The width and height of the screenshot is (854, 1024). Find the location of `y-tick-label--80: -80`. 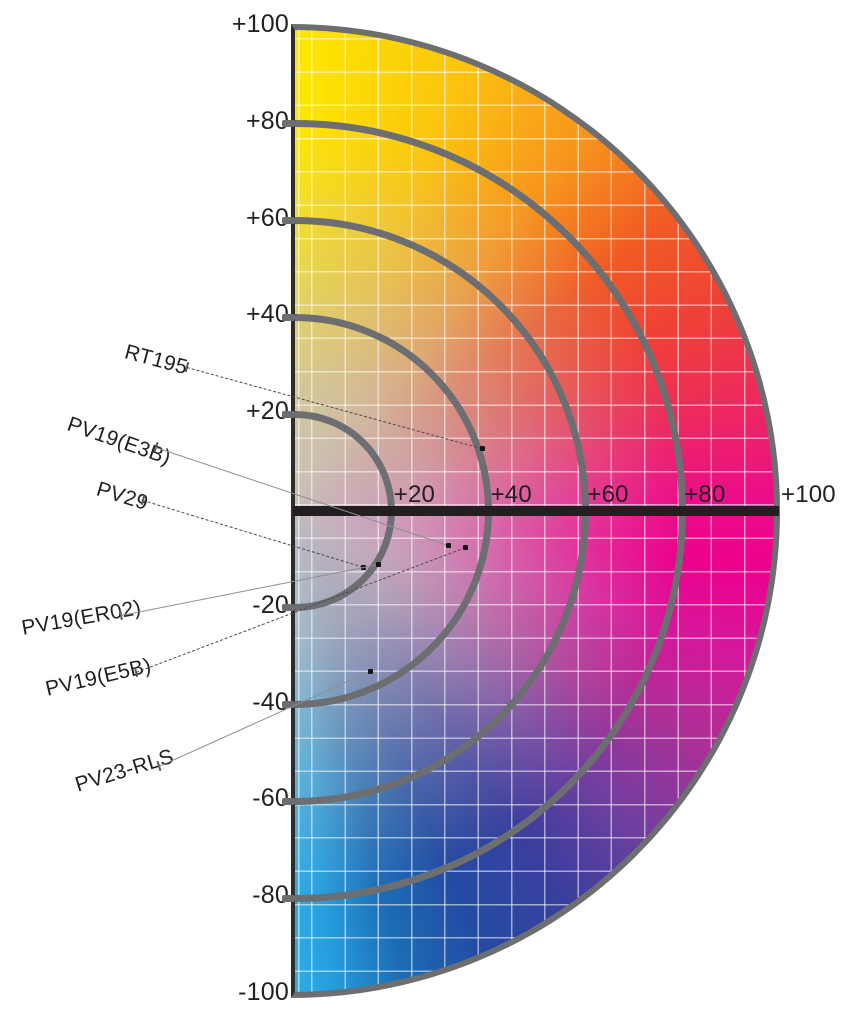

y-tick-label--80: -80 is located at coordinates (270, 895).